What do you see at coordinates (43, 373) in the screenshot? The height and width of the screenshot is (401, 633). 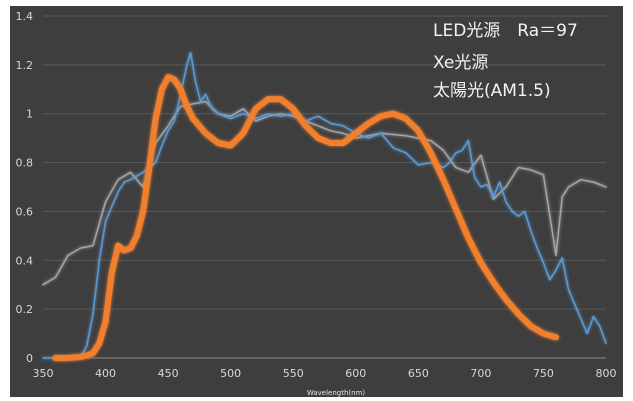 I see `x-tick-label: 350` at bounding box center [43, 373].